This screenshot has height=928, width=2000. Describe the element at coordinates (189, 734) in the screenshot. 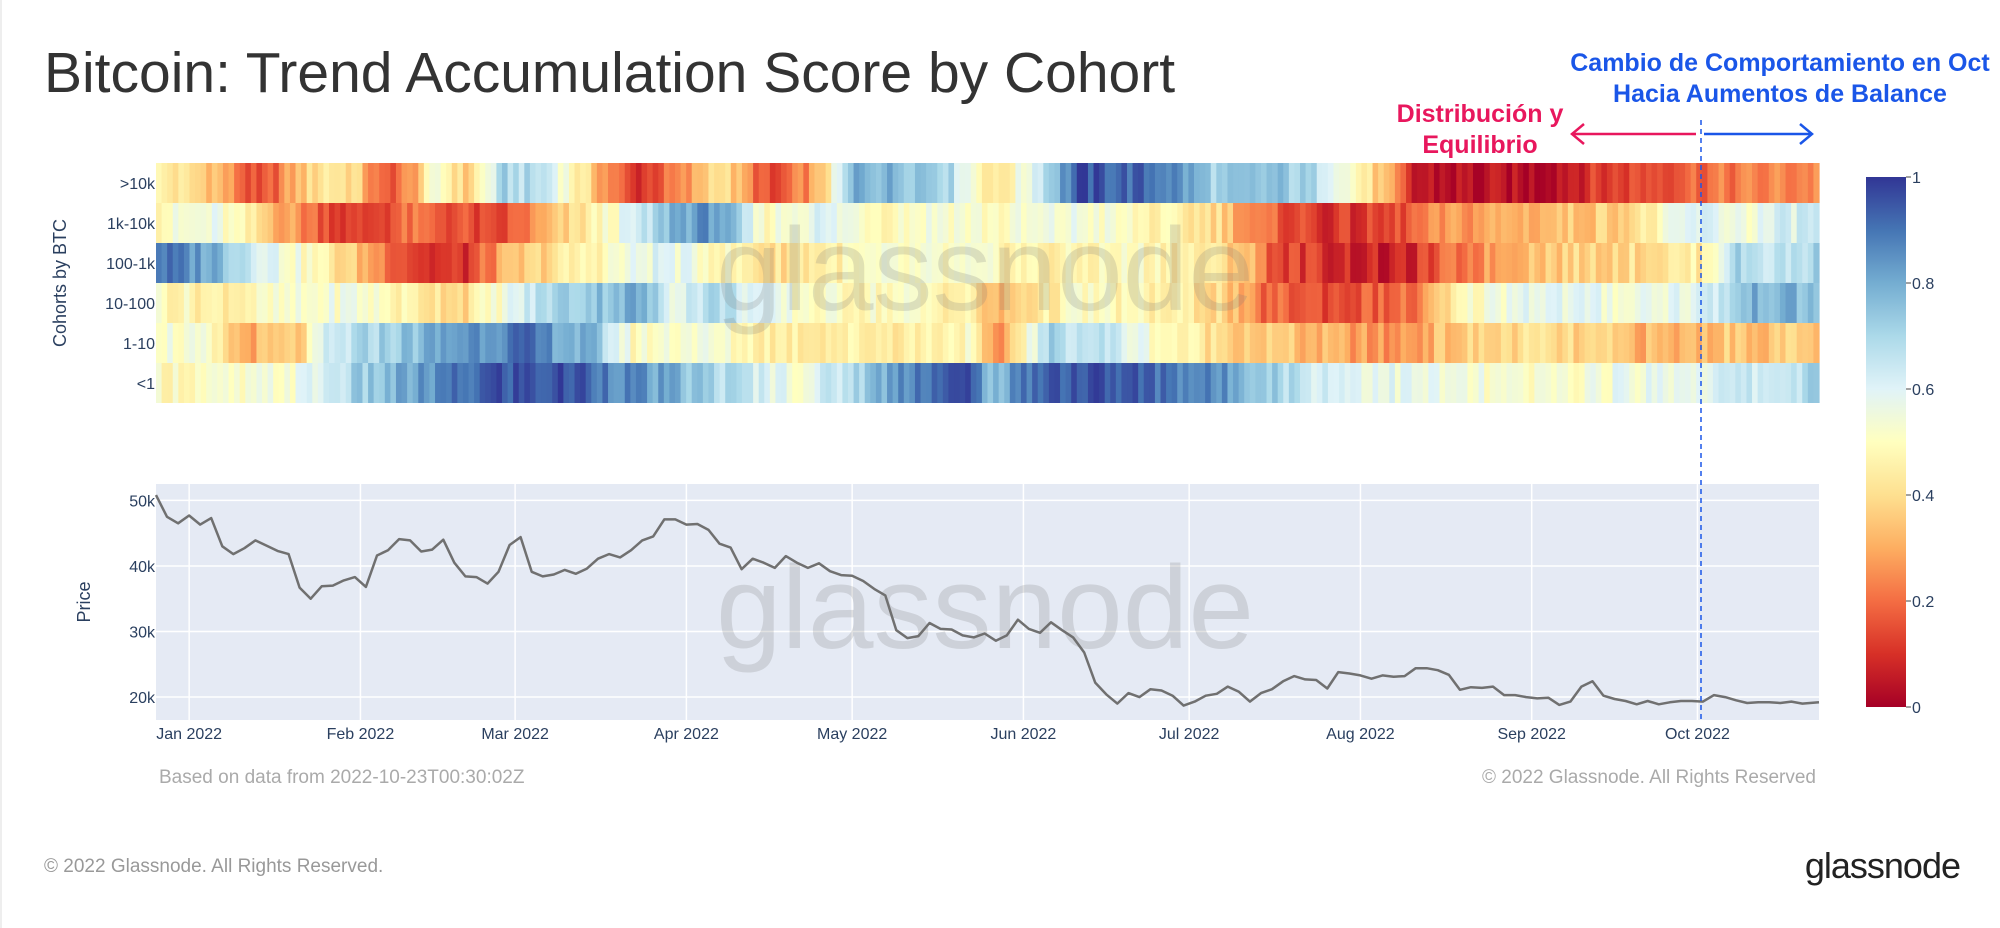

I see `price-x-tick-label: Jan 2022` at that location.